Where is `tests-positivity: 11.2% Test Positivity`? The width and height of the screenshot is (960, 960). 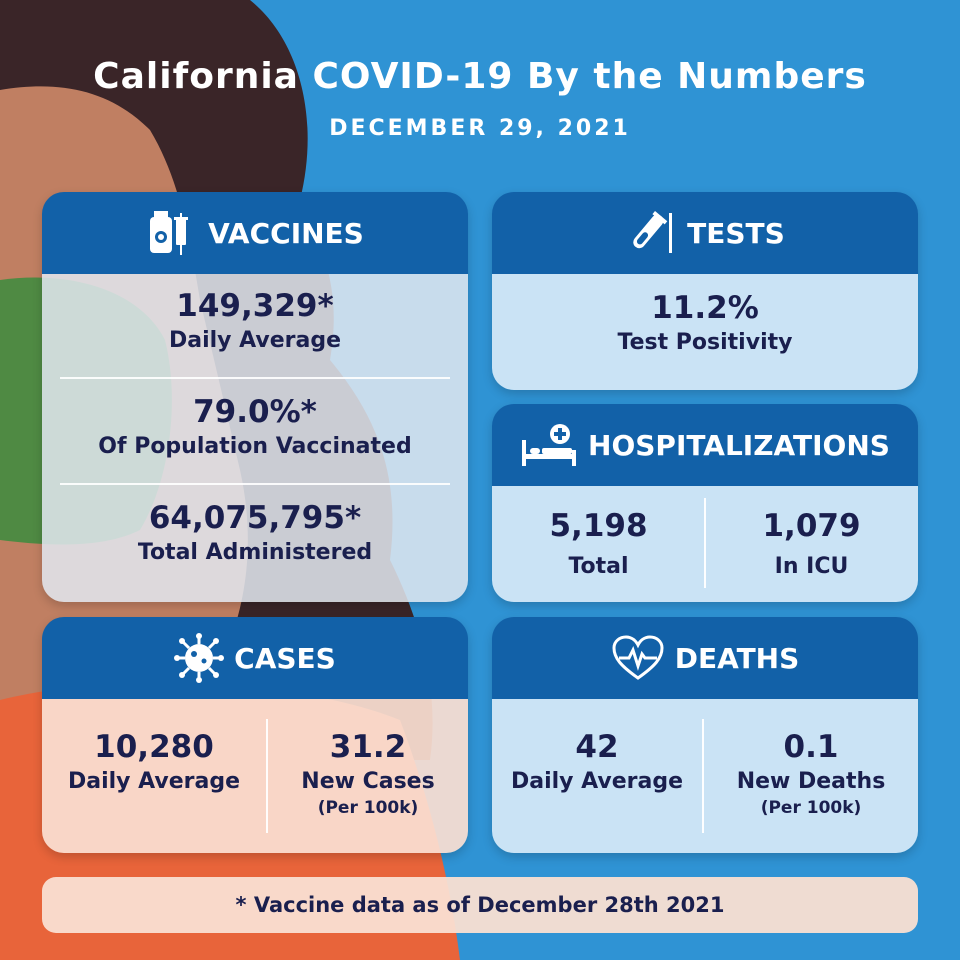
tests-positivity: 11.2% Test Positivity is located at coordinates (705, 323).